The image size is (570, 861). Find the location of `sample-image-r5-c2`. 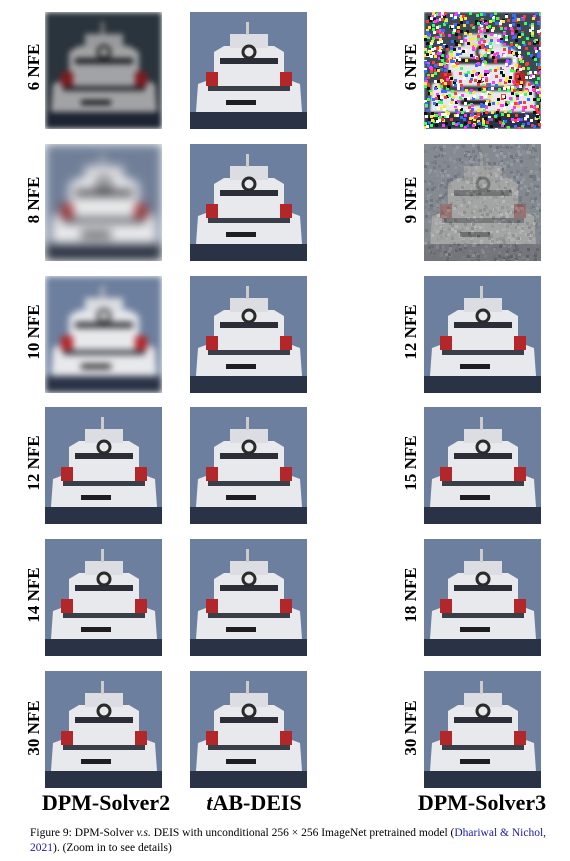

sample-image-r5-c2 is located at coordinates (248, 597).